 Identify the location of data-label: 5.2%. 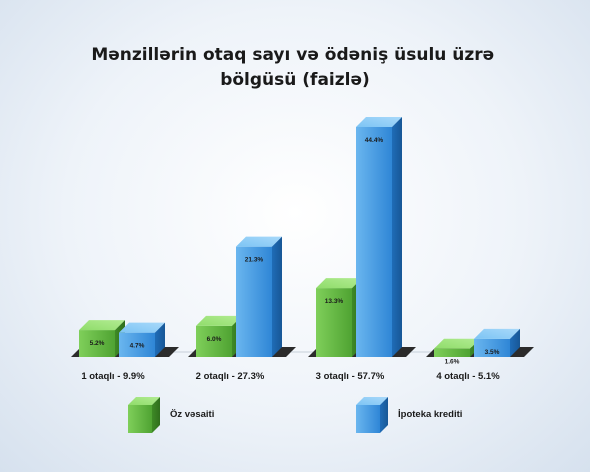
(97, 343).